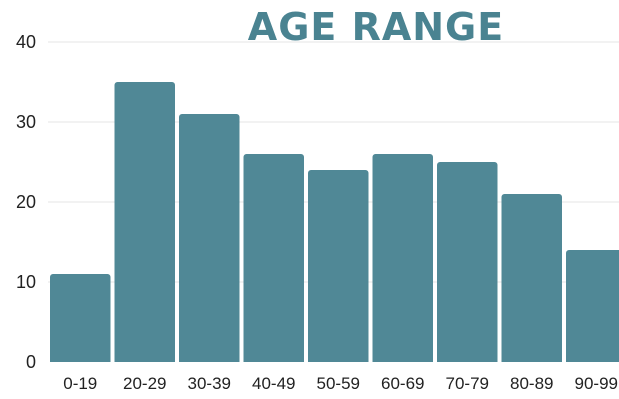 The height and width of the screenshot is (399, 619). What do you see at coordinates (80, 383) in the screenshot?
I see `x-tick-label: 0-19` at bounding box center [80, 383].